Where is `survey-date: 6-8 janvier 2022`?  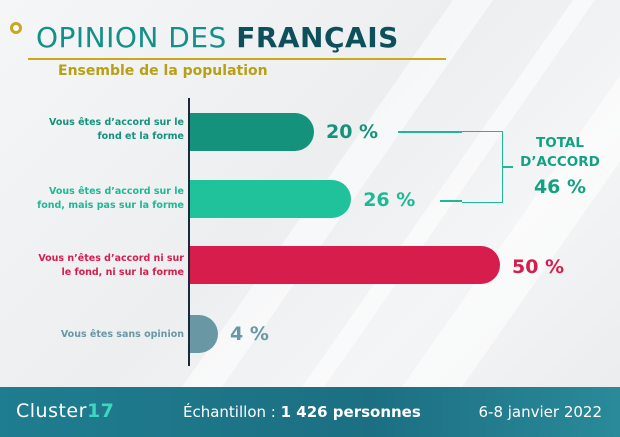
survey-date: 6-8 janvier 2022 is located at coordinates (540, 412).